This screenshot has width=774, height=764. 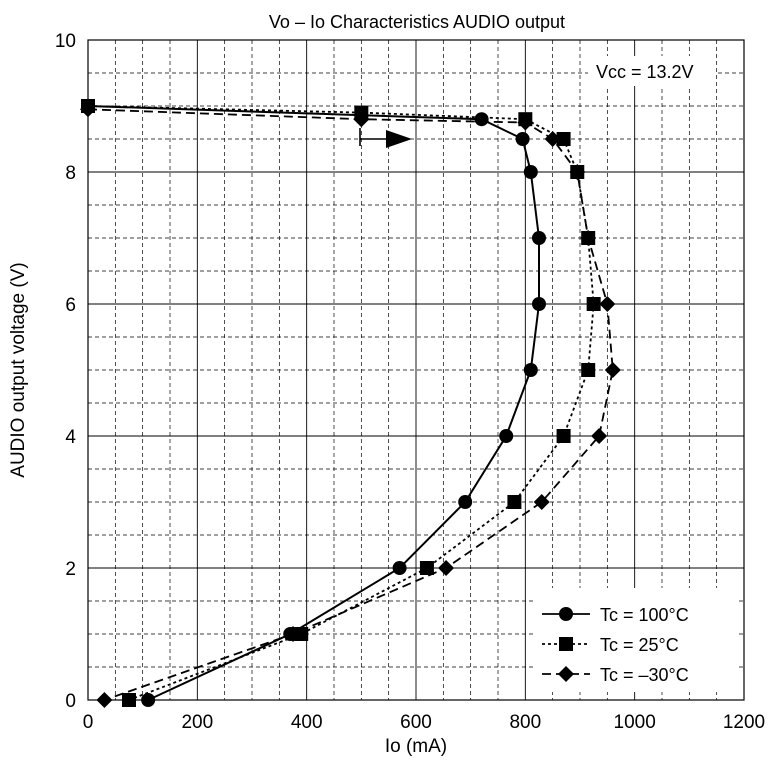 I want to click on y-axis-label: AUDIO output voltage (V), so click(x=18, y=369).